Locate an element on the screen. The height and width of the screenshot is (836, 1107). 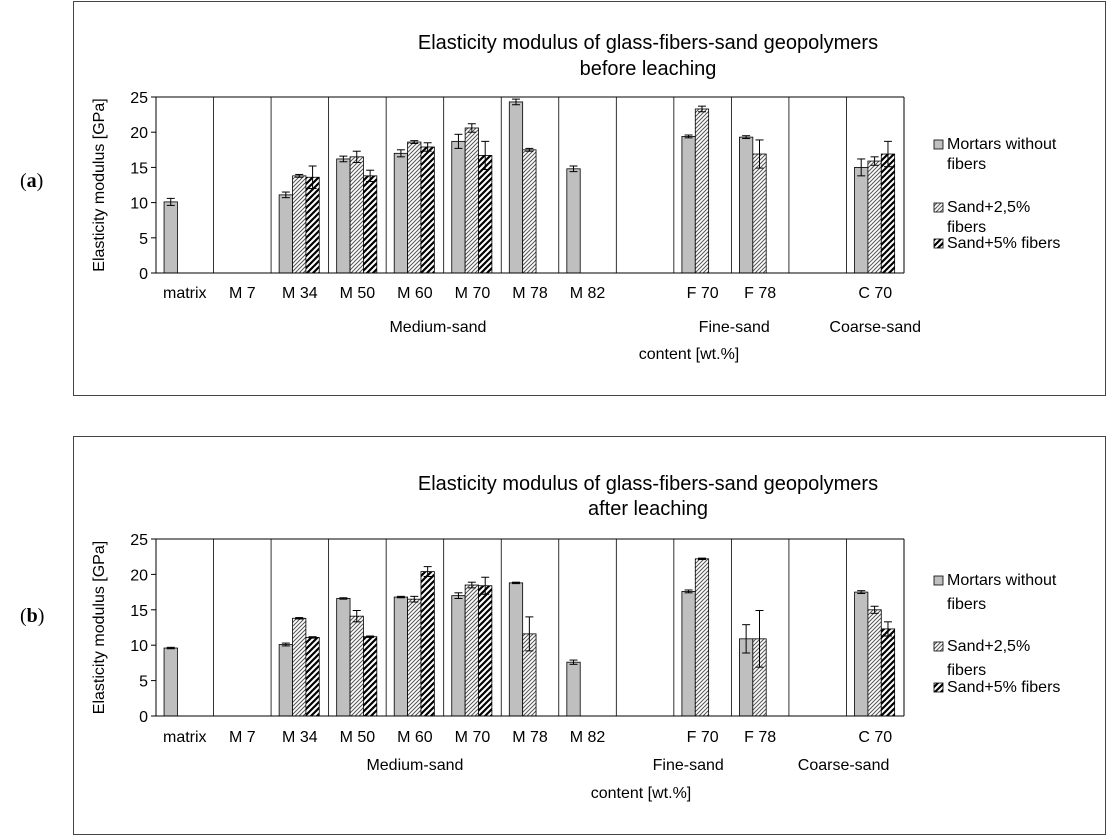
group-label: Coarse-sand is located at coordinates (875, 327).